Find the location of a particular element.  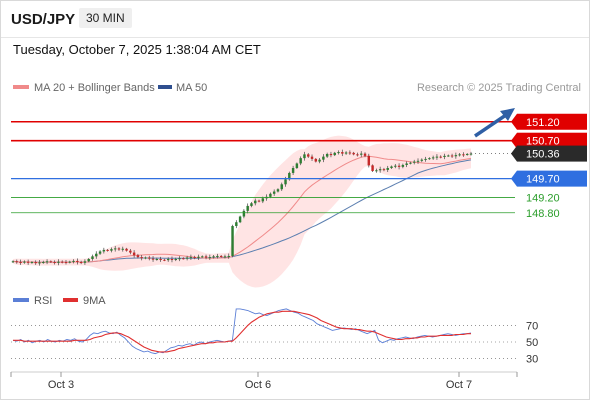

forecast-arrow-head is located at coordinates (507, 114).